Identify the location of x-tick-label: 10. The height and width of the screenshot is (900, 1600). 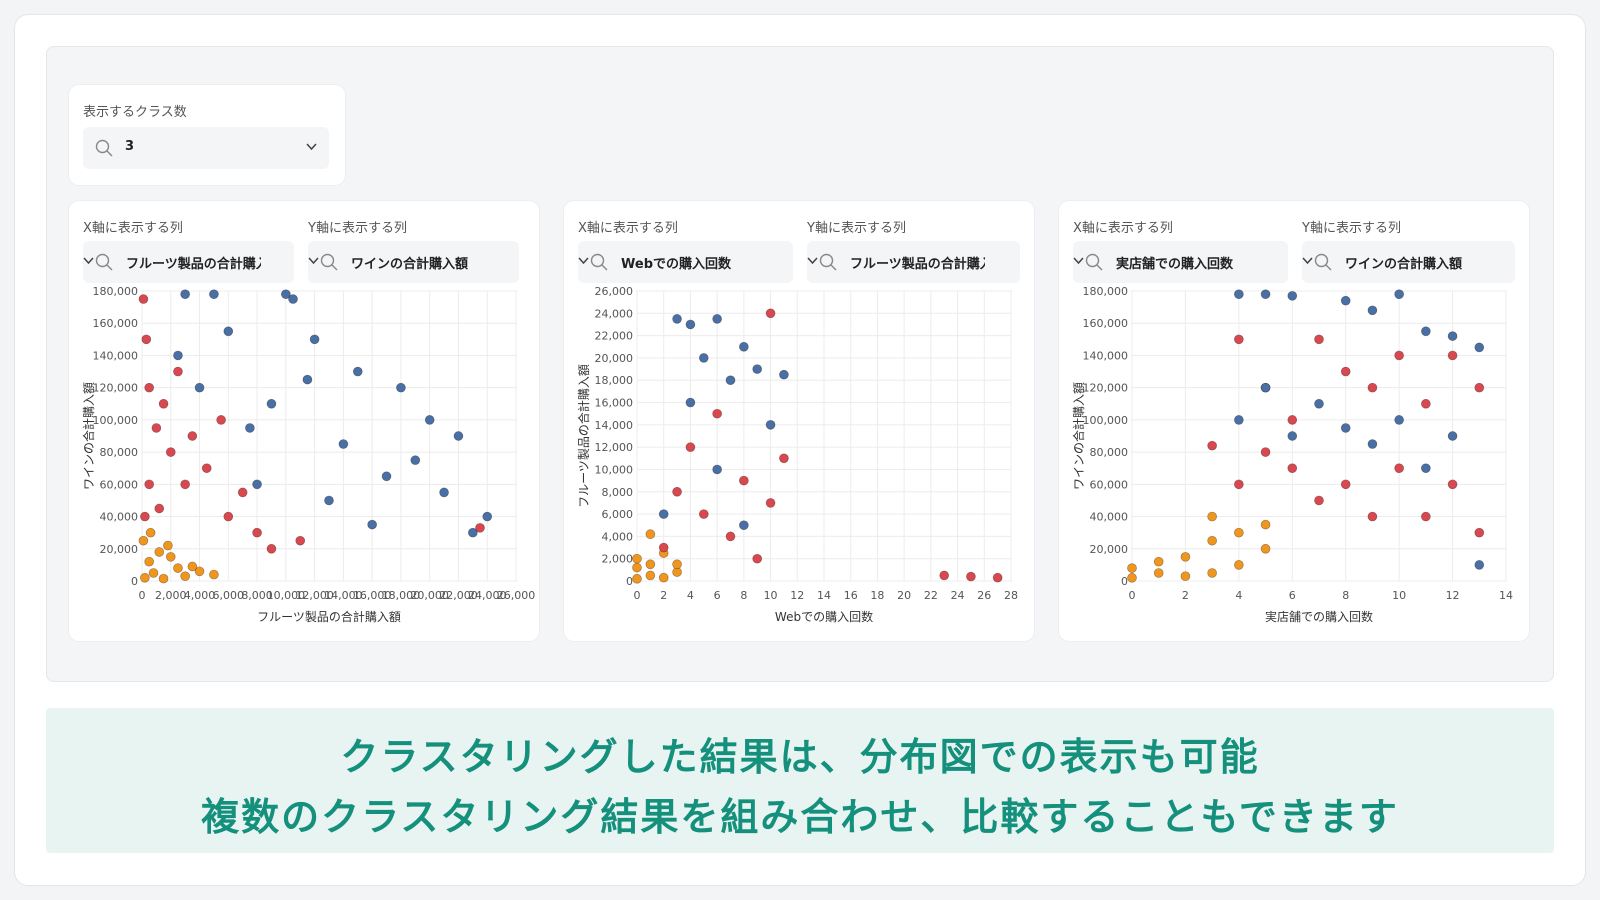
(771, 595).